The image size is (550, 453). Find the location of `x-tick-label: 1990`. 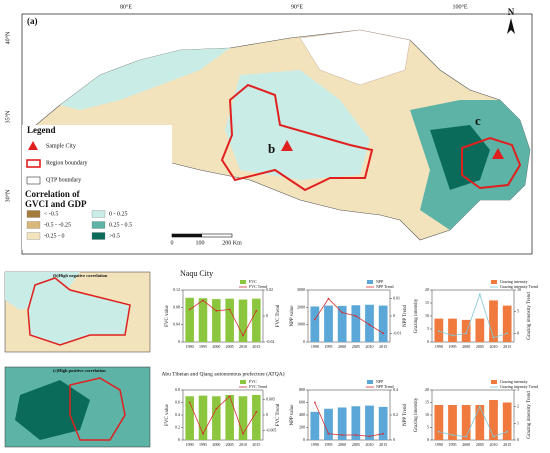

x-tick-label: 1990 is located at coordinates (190, 346).